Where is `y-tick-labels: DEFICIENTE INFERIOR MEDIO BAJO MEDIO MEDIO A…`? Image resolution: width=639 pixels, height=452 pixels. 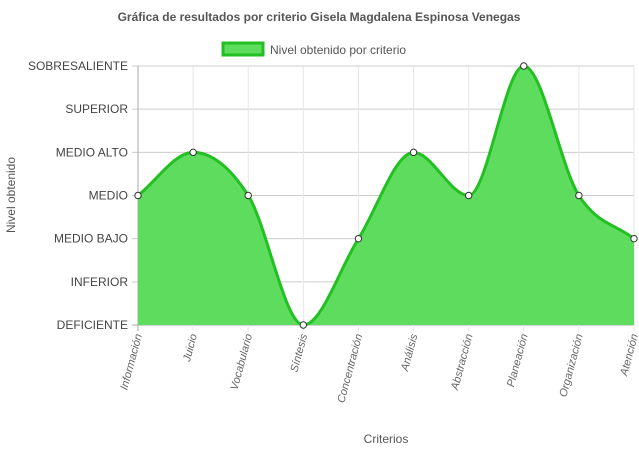
y-tick-labels: DEFICIENTE INFERIOR MEDIO BAJO MEDIO MEDIO A… is located at coordinates (78, 195).